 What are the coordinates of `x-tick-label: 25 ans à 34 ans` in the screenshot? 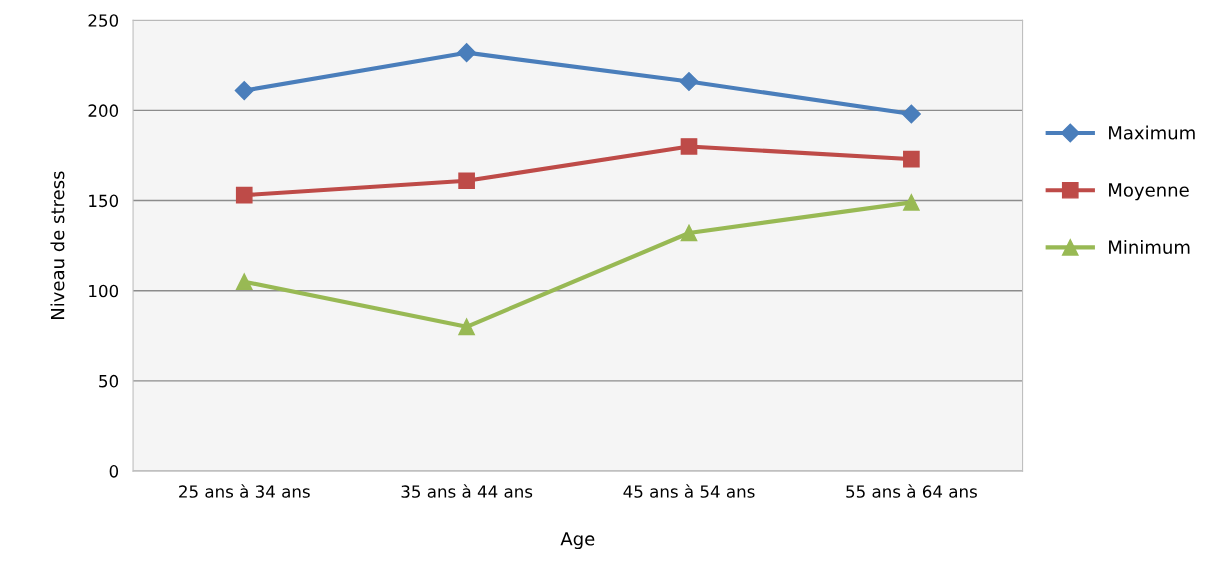 It's located at (244, 491).